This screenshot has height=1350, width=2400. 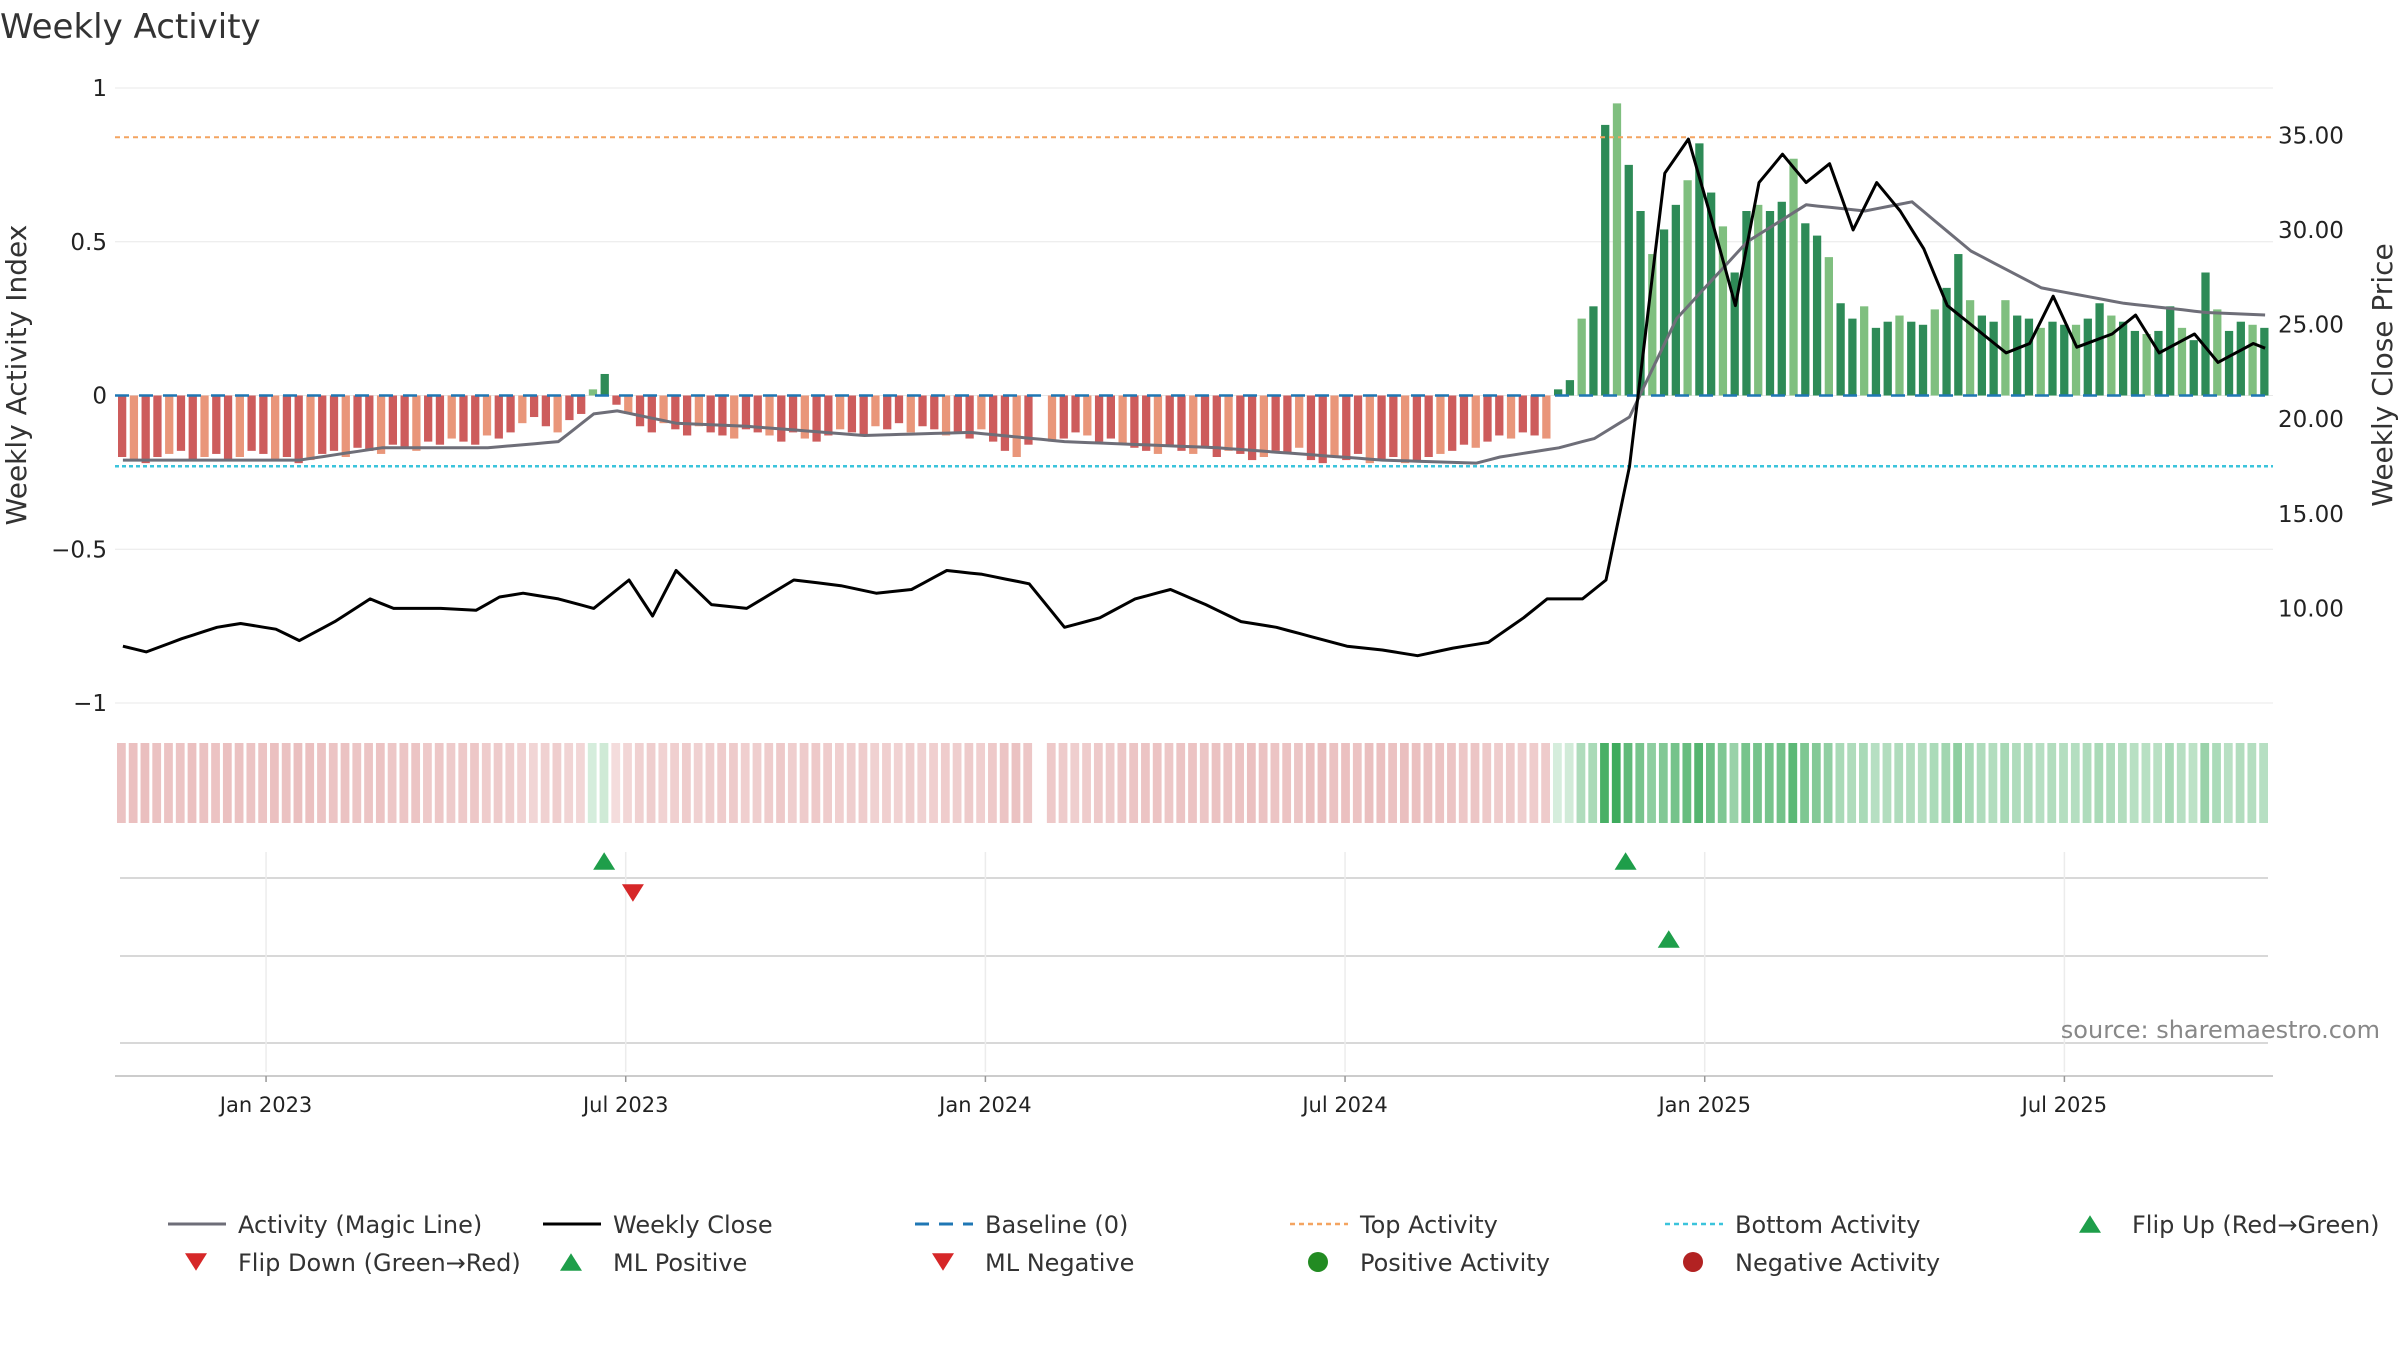 I want to click on chart-title: Weekly Activity, so click(x=130, y=27).